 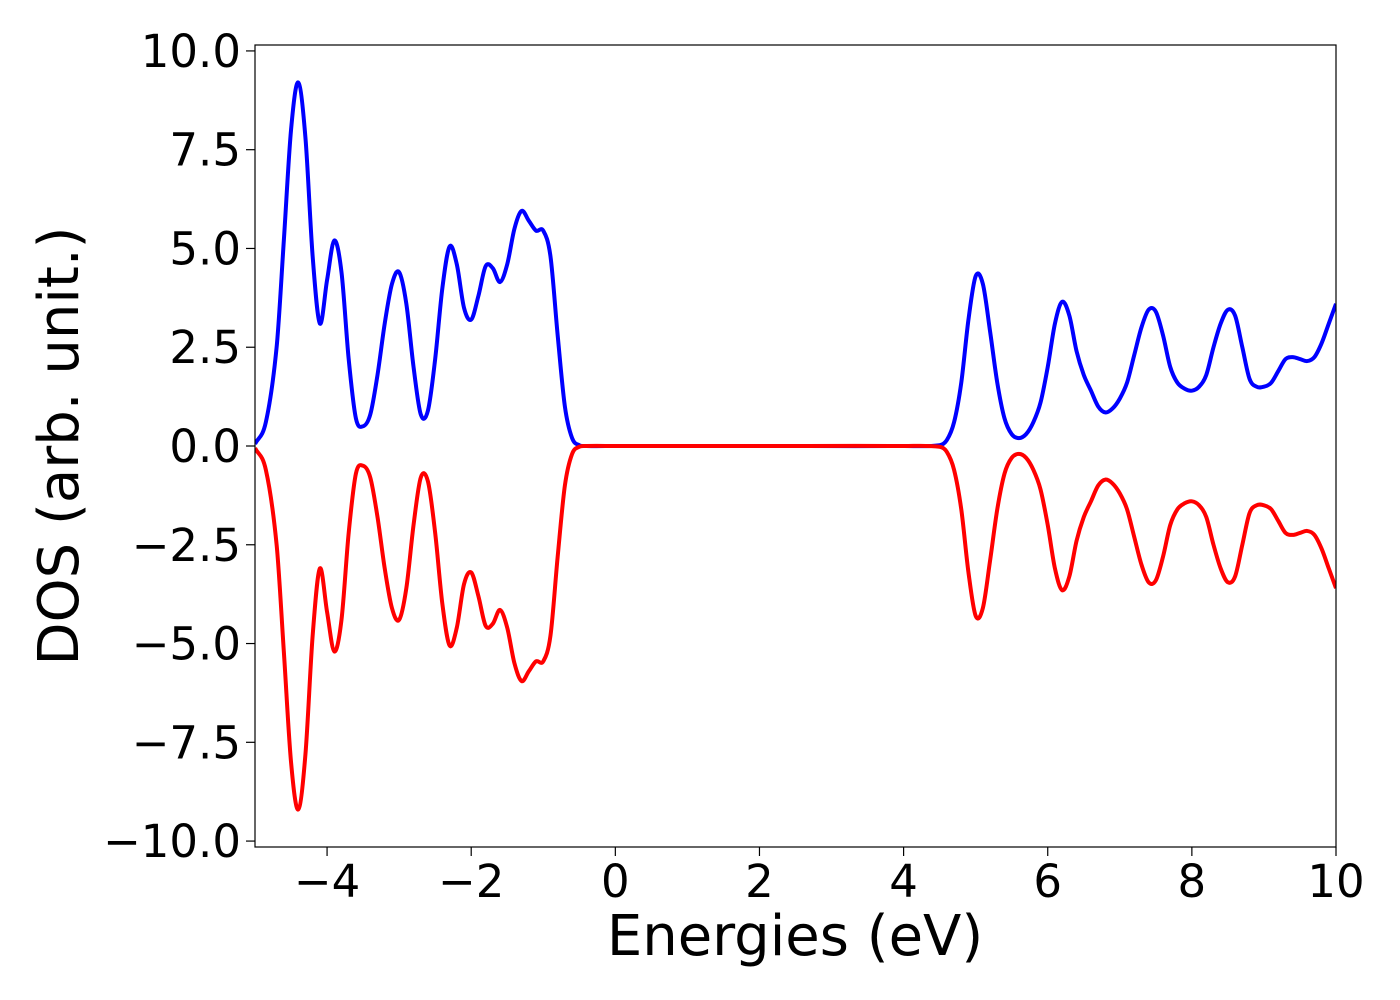 What do you see at coordinates (205, 150) in the screenshot?
I see `y-tick-label: 7.5` at bounding box center [205, 150].